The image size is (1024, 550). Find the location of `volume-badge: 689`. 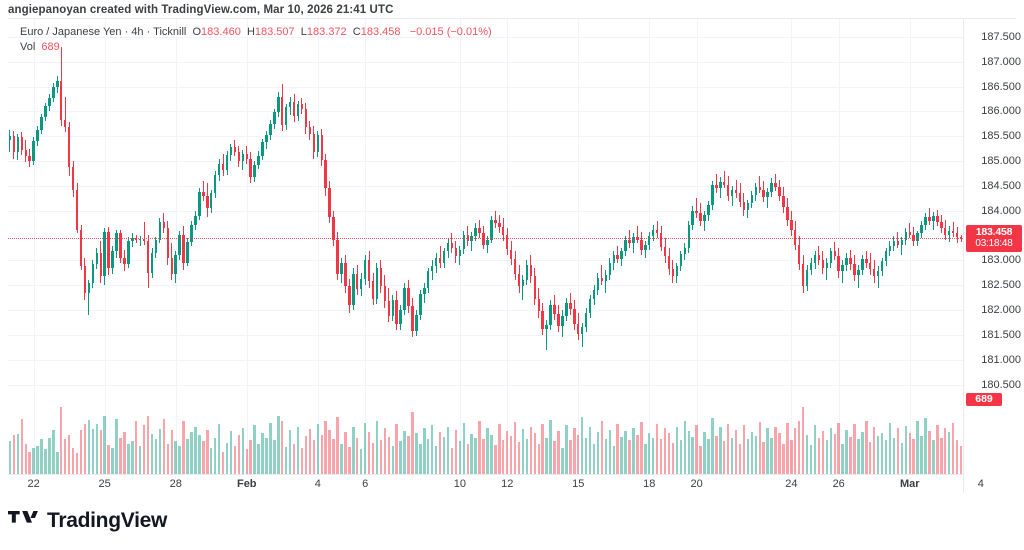

volume-badge: 689 is located at coordinates (984, 399).